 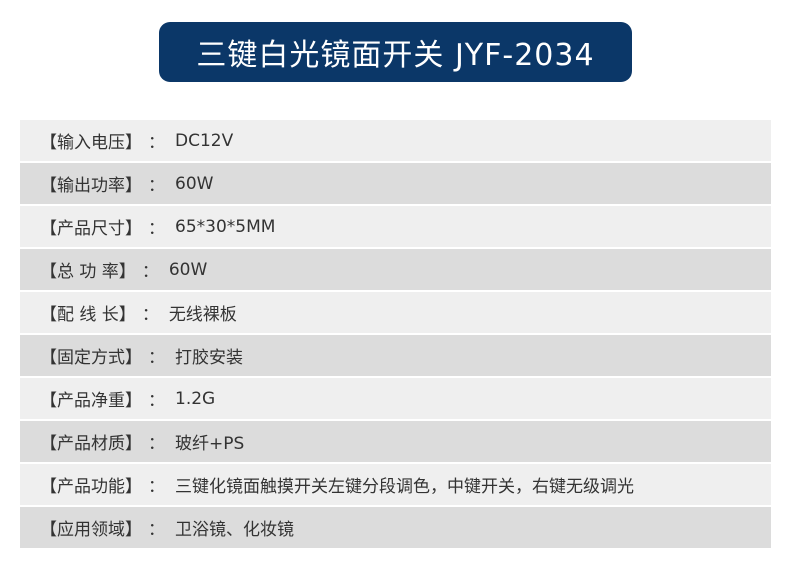 What do you see at coordinates (204, 140) in the screenshot?
I see `spec-value: DC12V` at bounding box center [204, 140].